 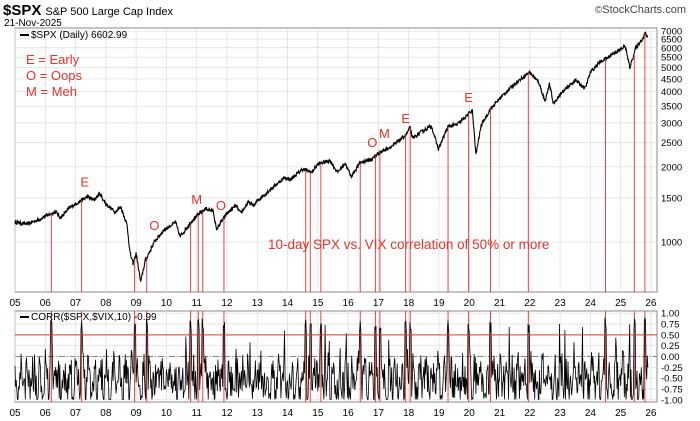 I want to click on y-tick-label: -0.25, so click(x=672, y=368).